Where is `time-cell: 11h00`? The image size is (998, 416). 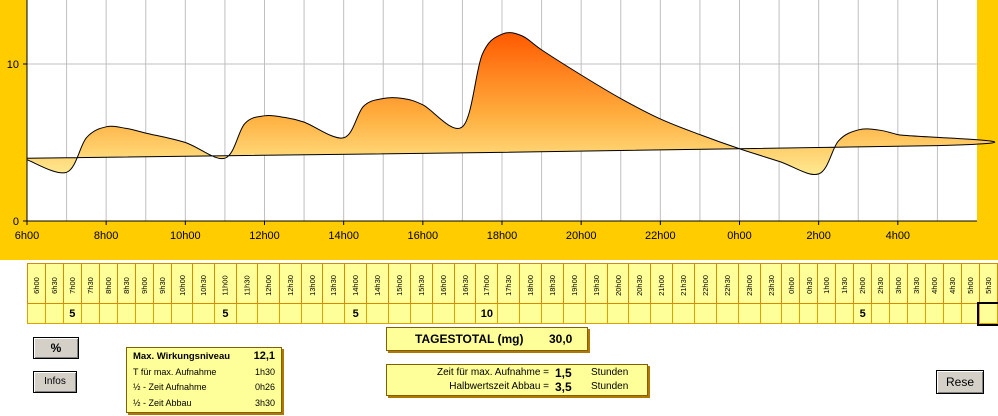
time-cell: 11h00 is located at coordinates (225, 283).